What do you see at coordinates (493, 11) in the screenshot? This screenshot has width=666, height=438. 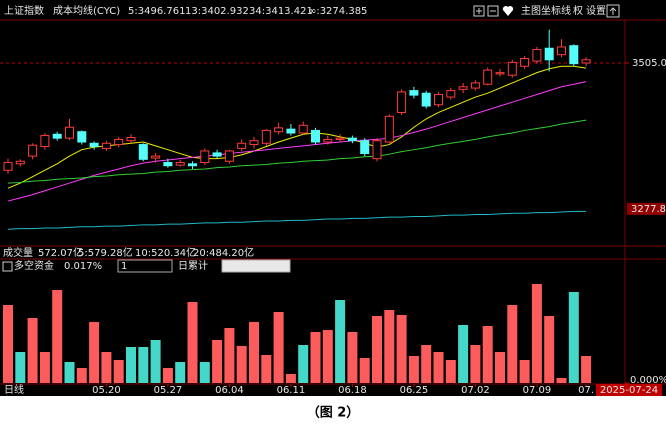 I see `zoom-out` at bounding box center [493, 11].